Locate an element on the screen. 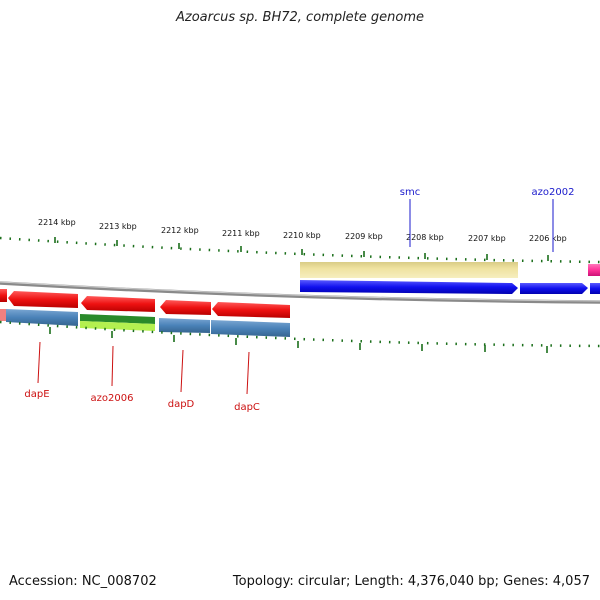  leader-azo2006 is located at coordinates (112, 366).